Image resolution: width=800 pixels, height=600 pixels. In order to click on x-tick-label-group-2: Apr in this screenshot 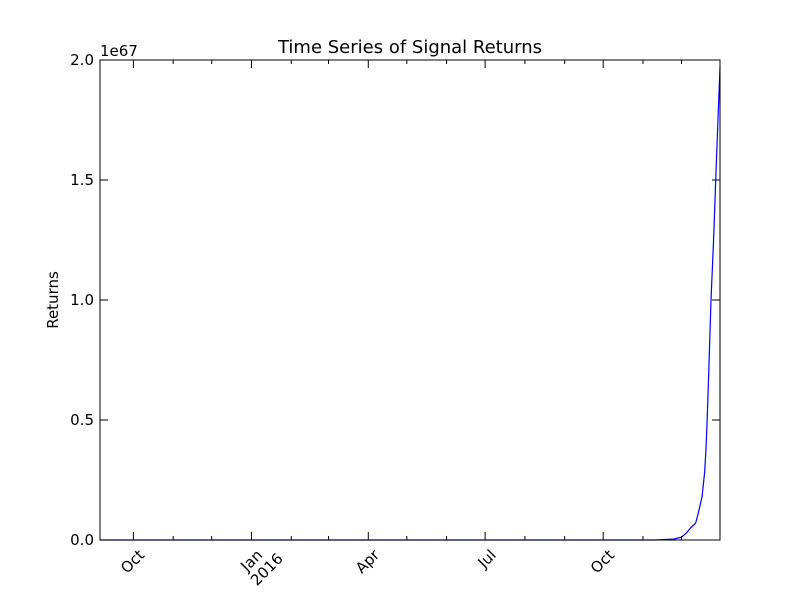, I will do `click(368, 561)`.